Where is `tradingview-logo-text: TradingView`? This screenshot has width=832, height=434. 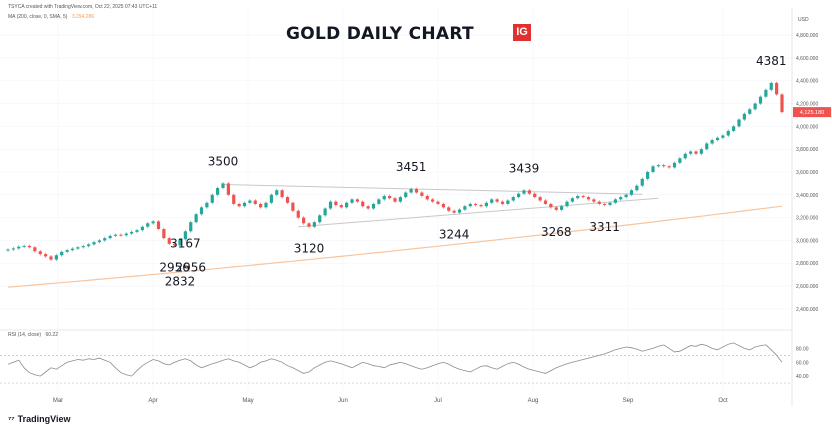 tradingview-logo-text: TradingView is located at coordinates (44, 419).